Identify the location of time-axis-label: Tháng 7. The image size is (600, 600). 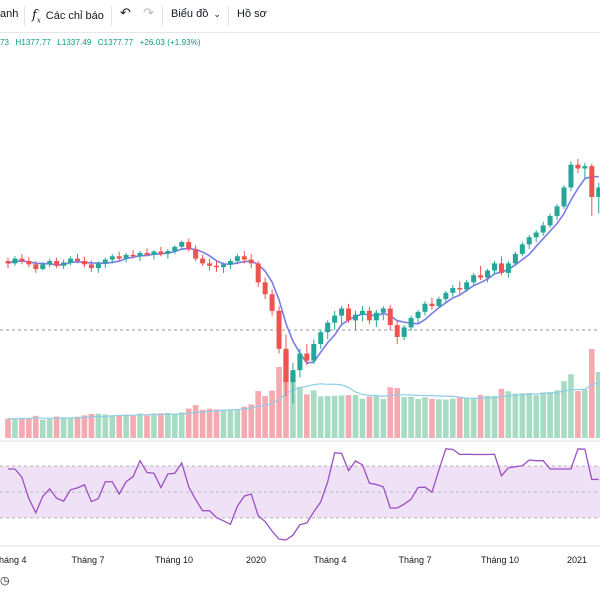
(88, 560).